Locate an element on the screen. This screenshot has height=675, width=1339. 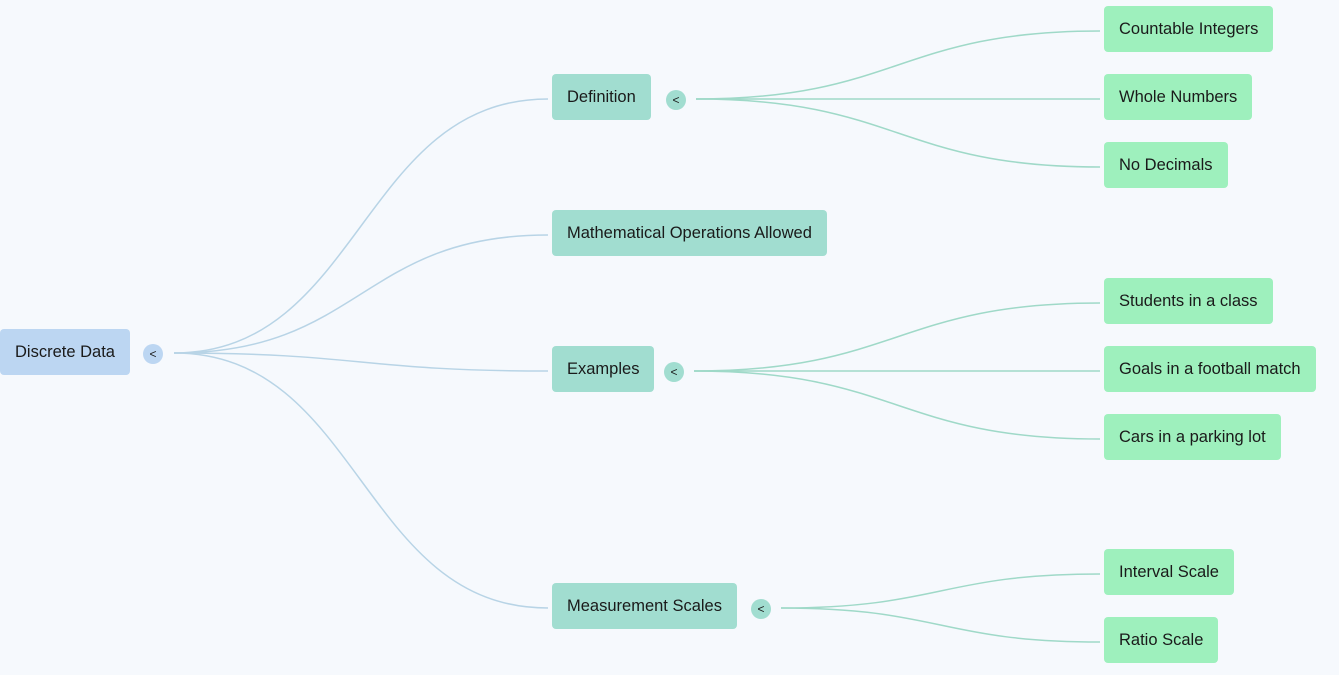
leaf-label: Countable Integers is located at coordinates (1189, 28).